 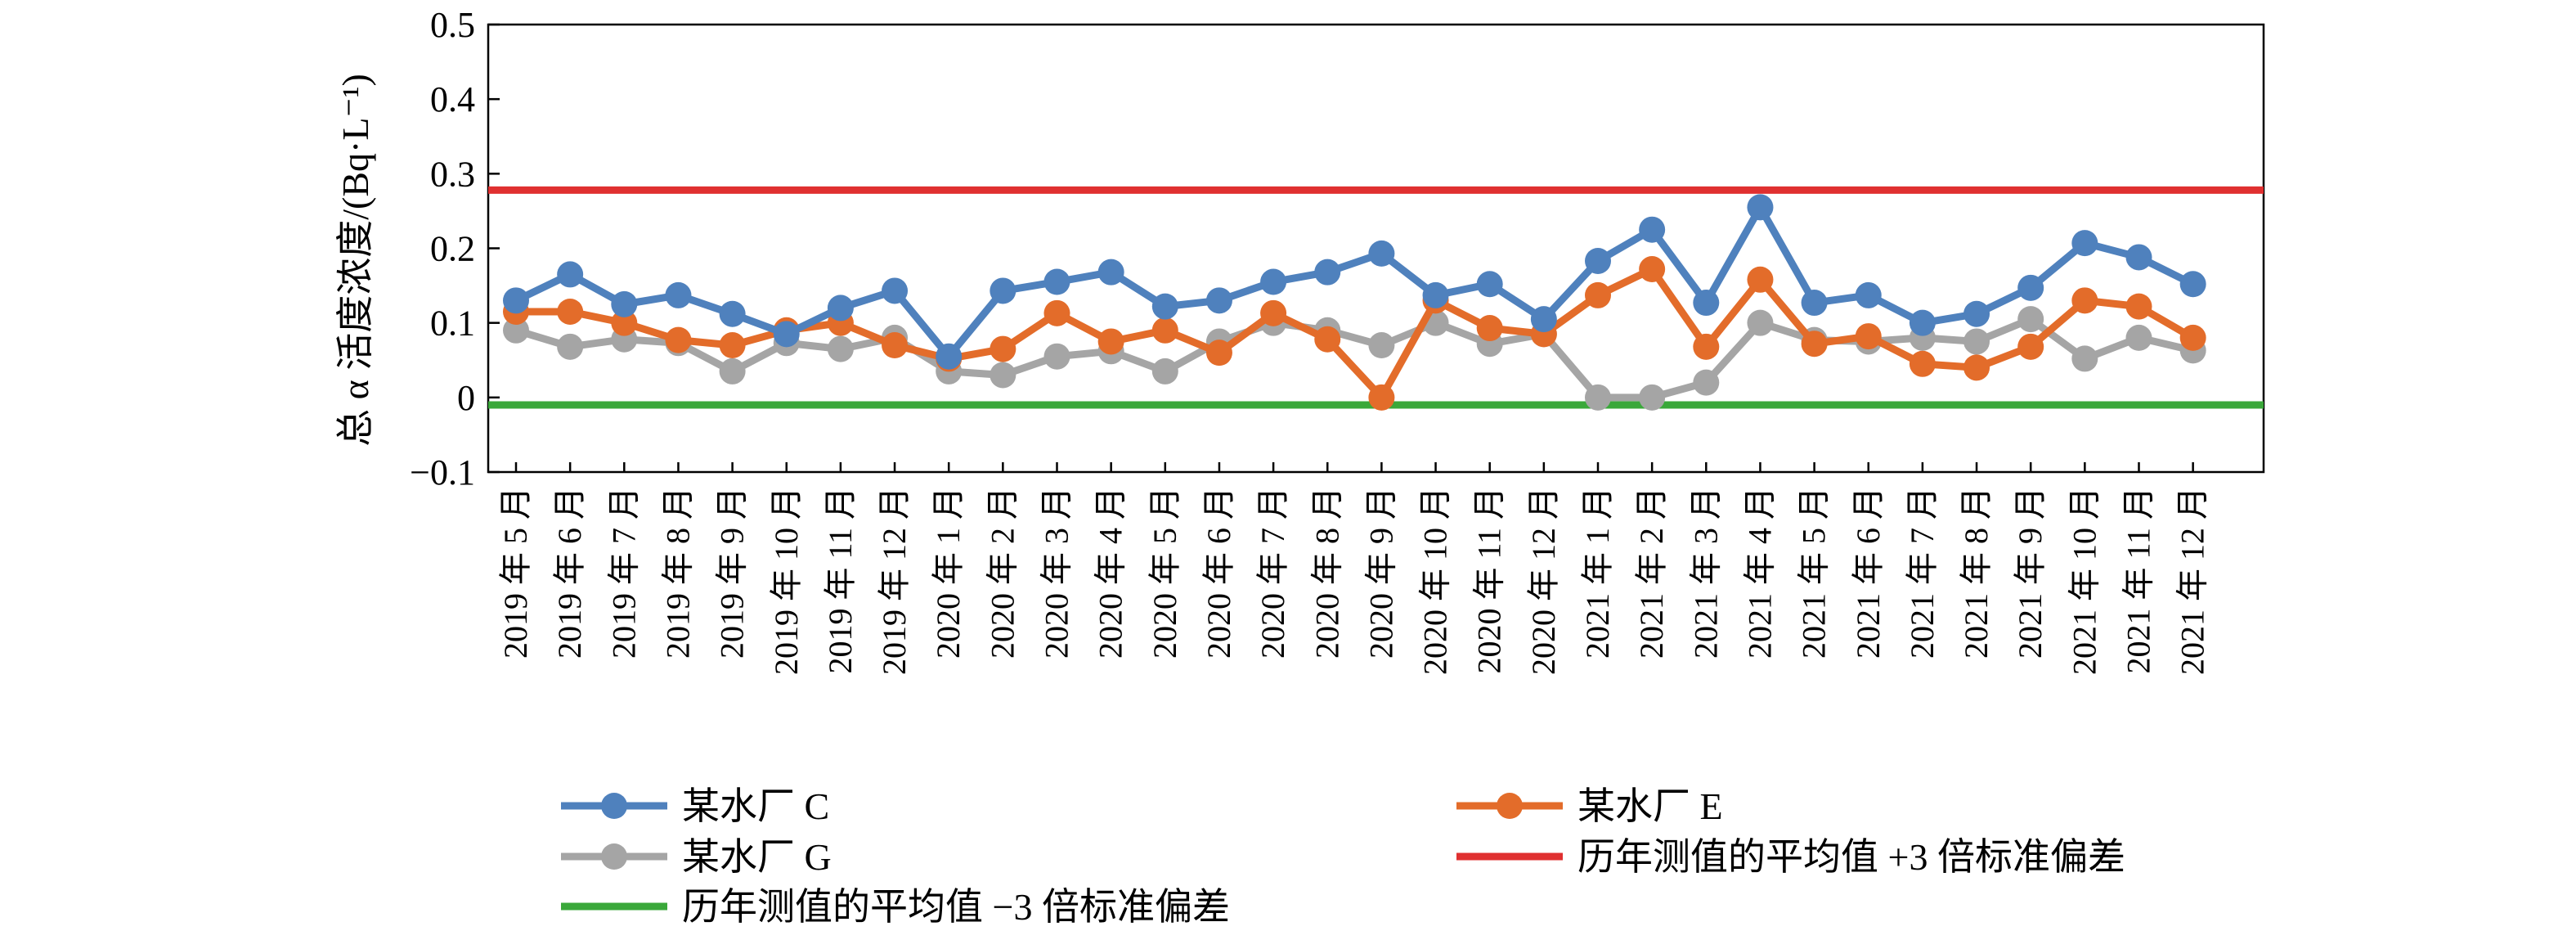 I want to click on y-tick-labels: −0.1 0 0.1 0.2 0.3 0.4 0.5, so click(x=443, y=249).